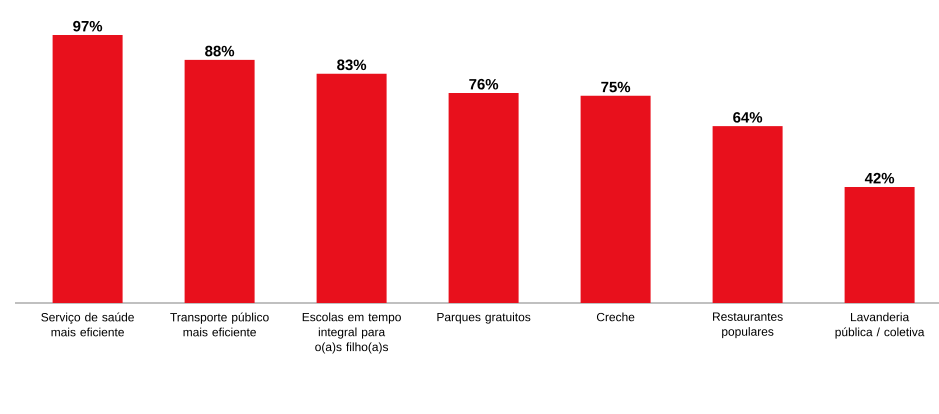 Image resolution: width=939 pixels, height=414 pixels. What do you see at coordinates (879, 178) in the screenshot?
I see `data-label: 42%` at bounding box center [879, 178].